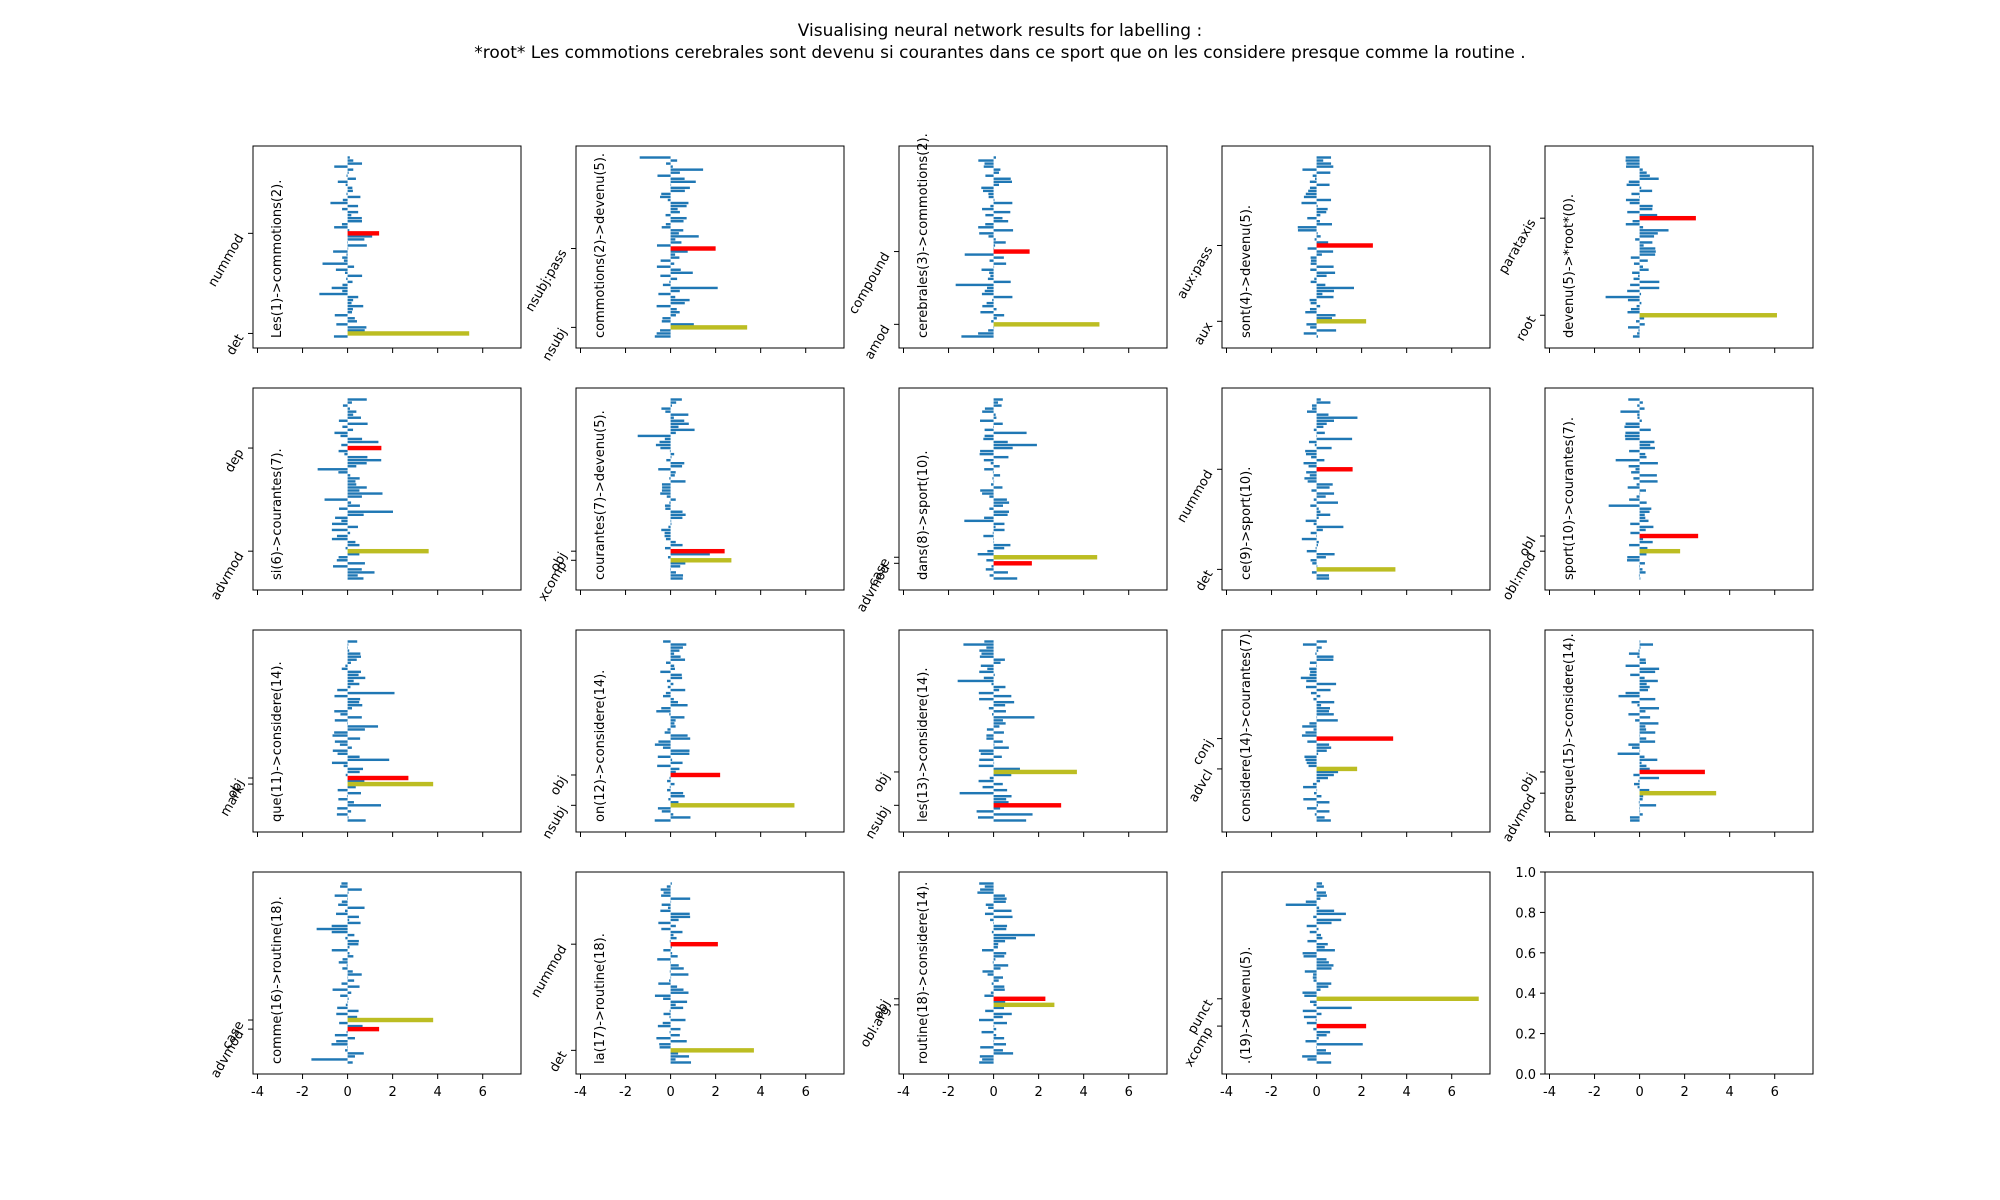 This screenshot has height=1200, width=2000. I want to click on y-tick-label: obl:mod, so click(1520, 576).